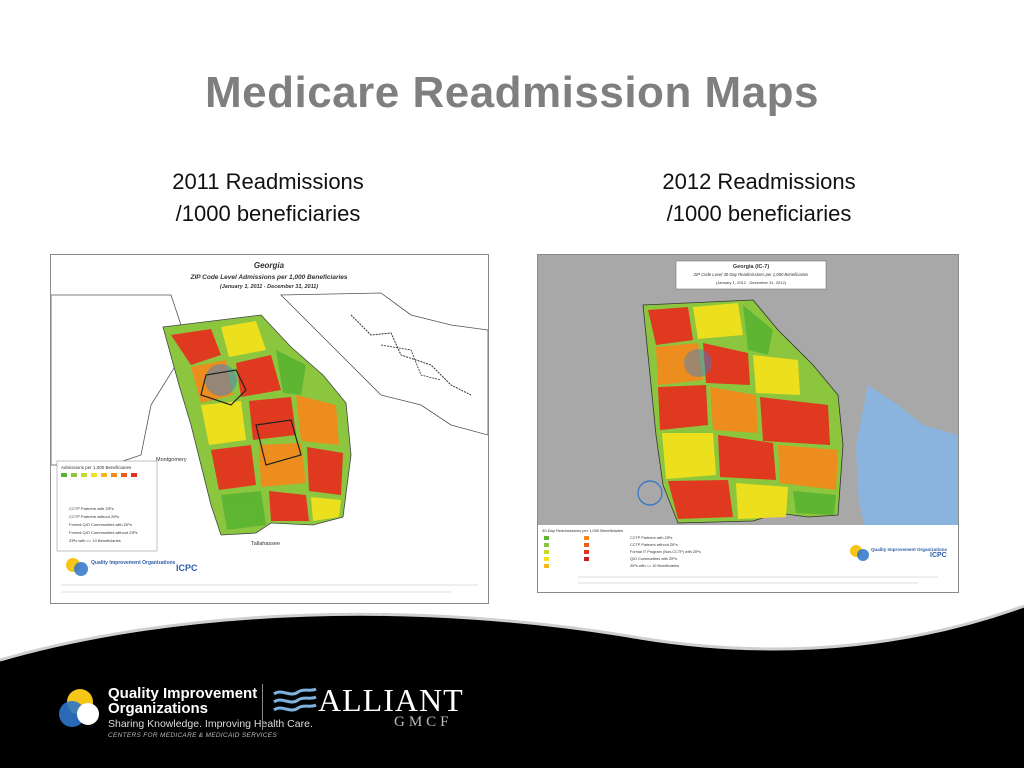  What do you see at coordinates (100, 524) in the screenshot?
I see `map-2011-legend-item3: Formal QIO Communities with ZIPs` at bounding box center [100, 524].